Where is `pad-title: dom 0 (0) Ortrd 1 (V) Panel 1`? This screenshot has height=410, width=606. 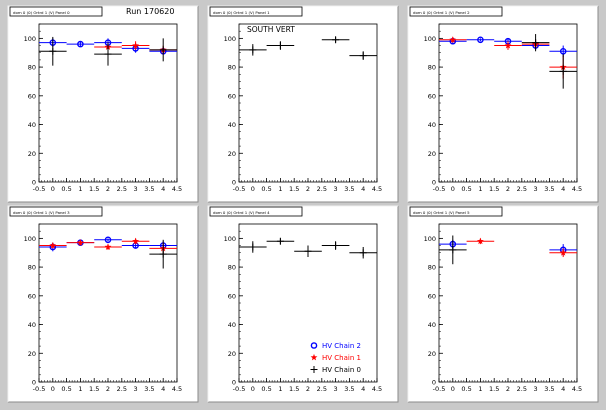
pad-title: dom 0 (0) Ortrd 1 (V) Panel 1 is located at coordinates (241, 12).